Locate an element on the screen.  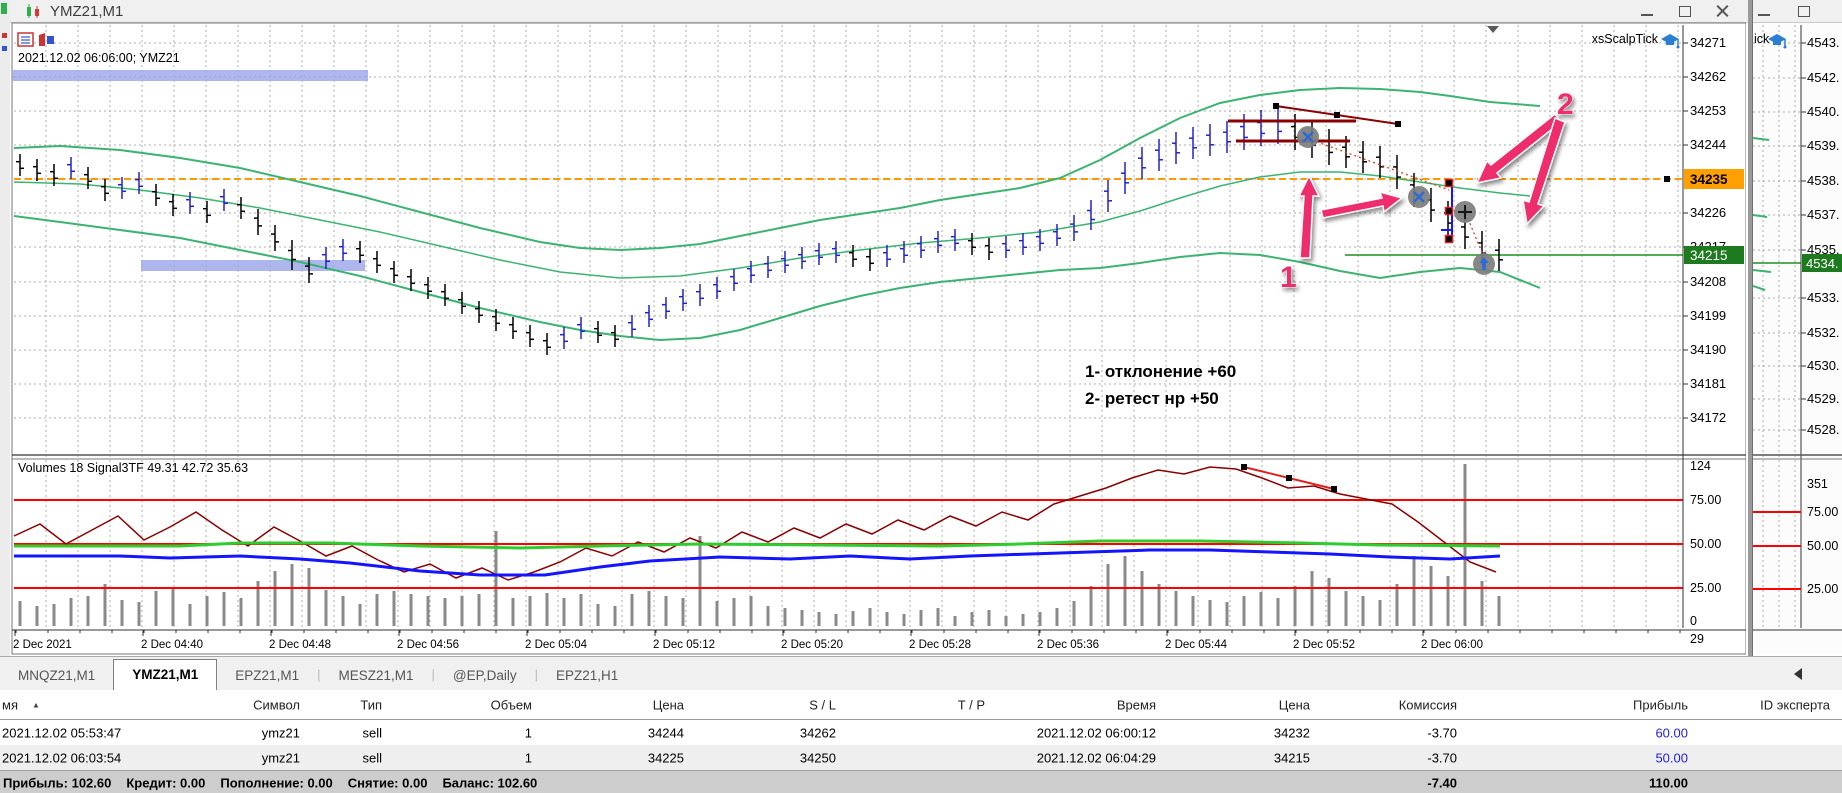
header-time-open: мя ▲ is located at coordinates (21, 704).